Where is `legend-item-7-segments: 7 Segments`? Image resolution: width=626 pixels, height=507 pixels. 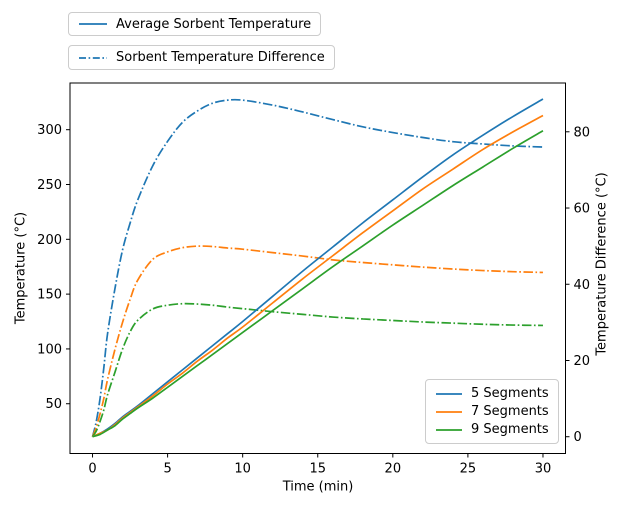
legend-item-7-segments: 7 Segments is located at coordinates (492, 411).